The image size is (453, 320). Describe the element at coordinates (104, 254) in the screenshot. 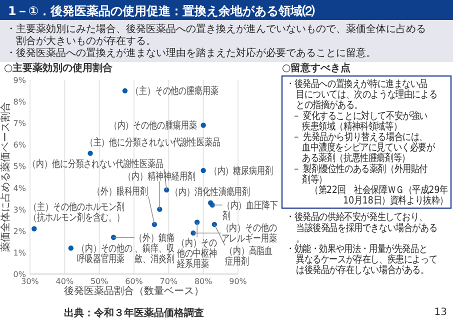

I see `annotation: （内）その他の呼吸器官用薬` at that location.